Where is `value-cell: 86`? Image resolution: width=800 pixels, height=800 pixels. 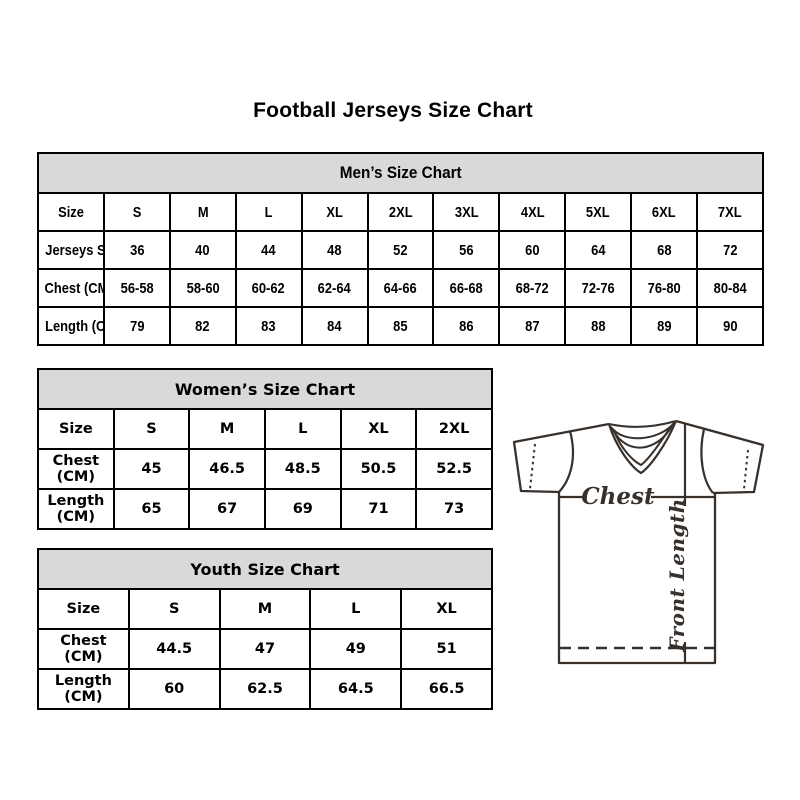 value-cell: 86 is located at coordinates (466, 326).